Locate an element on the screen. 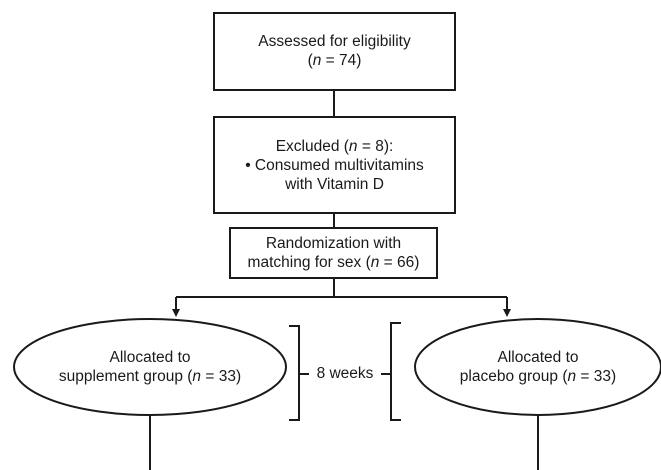 The width and height of the screenshot is (661, 470). placebo-label: Allocated to placebo group (n = 33) is located at coordinates (538, 367).